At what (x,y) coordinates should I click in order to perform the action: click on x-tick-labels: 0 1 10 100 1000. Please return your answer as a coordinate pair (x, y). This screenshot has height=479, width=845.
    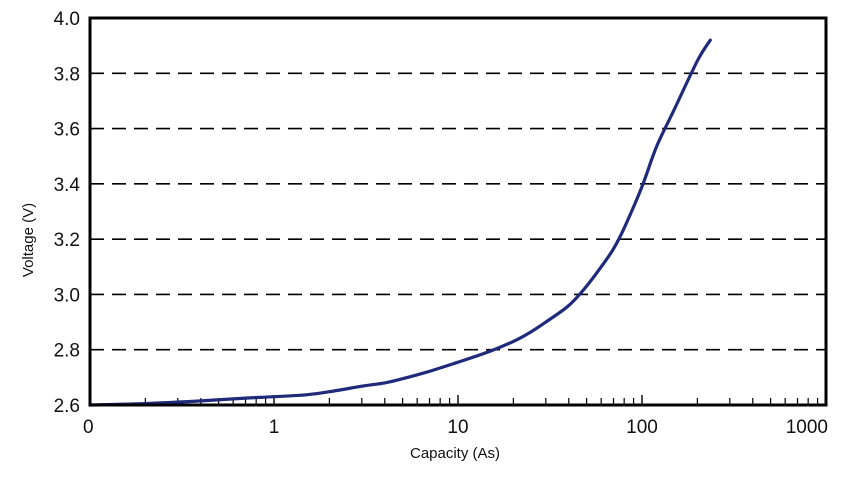
    Looking at the image, I should click on (455, 427).